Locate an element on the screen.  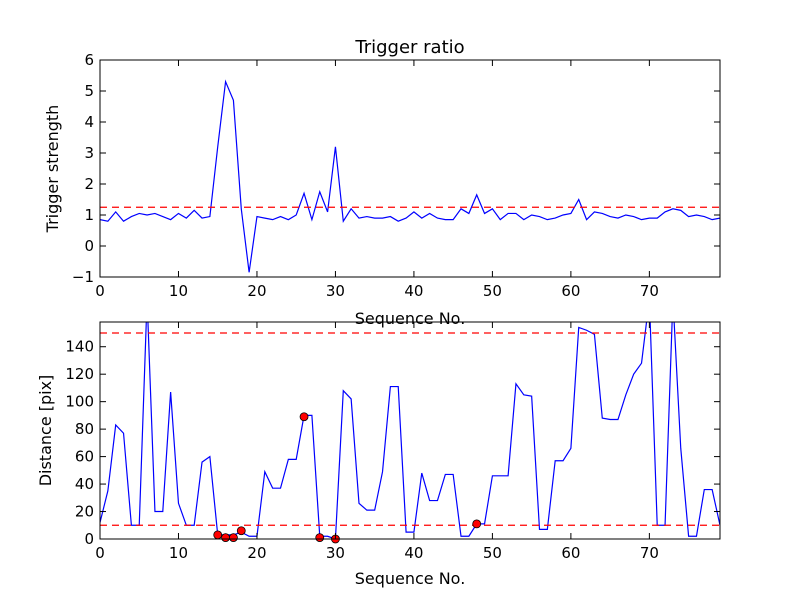
y-tick-label: 120 is located at coordinates (79, 374).